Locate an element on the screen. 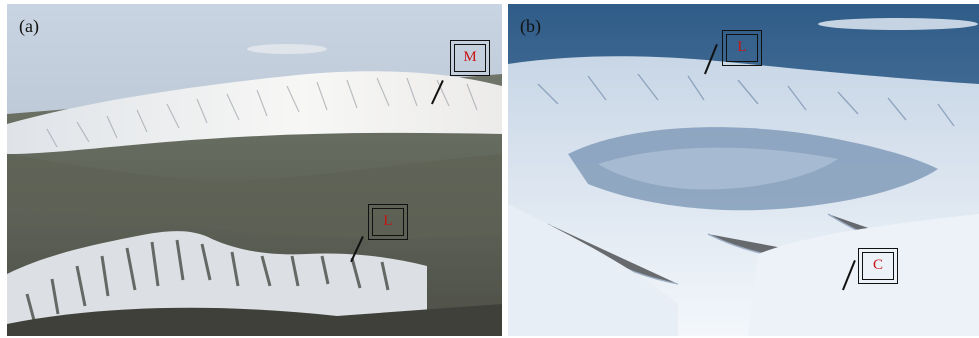 The image size is (979, 338). marker-letter-l-b: L is located at coordinates (742, 47).